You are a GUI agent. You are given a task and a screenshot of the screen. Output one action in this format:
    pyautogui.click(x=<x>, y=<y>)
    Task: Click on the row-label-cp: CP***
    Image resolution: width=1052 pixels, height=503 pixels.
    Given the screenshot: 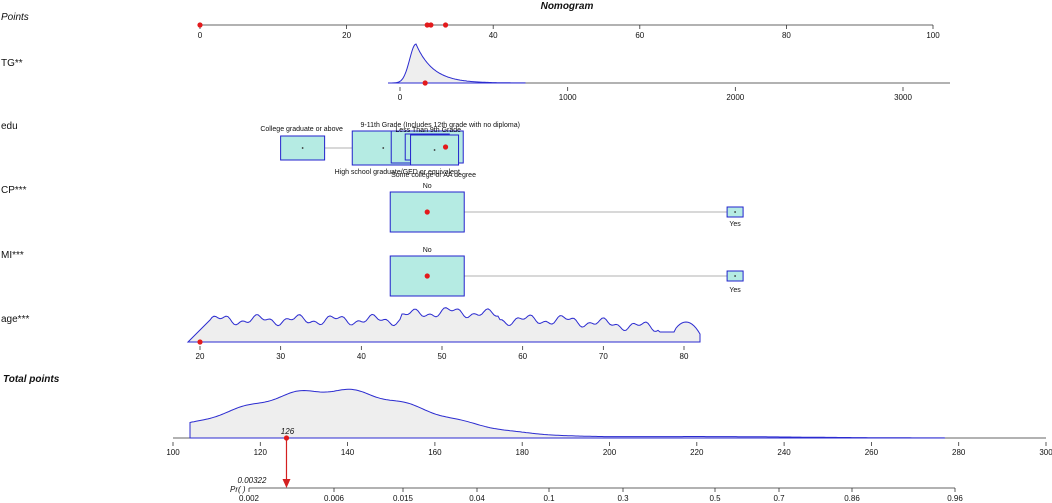 What is the action you would take?
    pyautogui.click(x=14, y=190)
    